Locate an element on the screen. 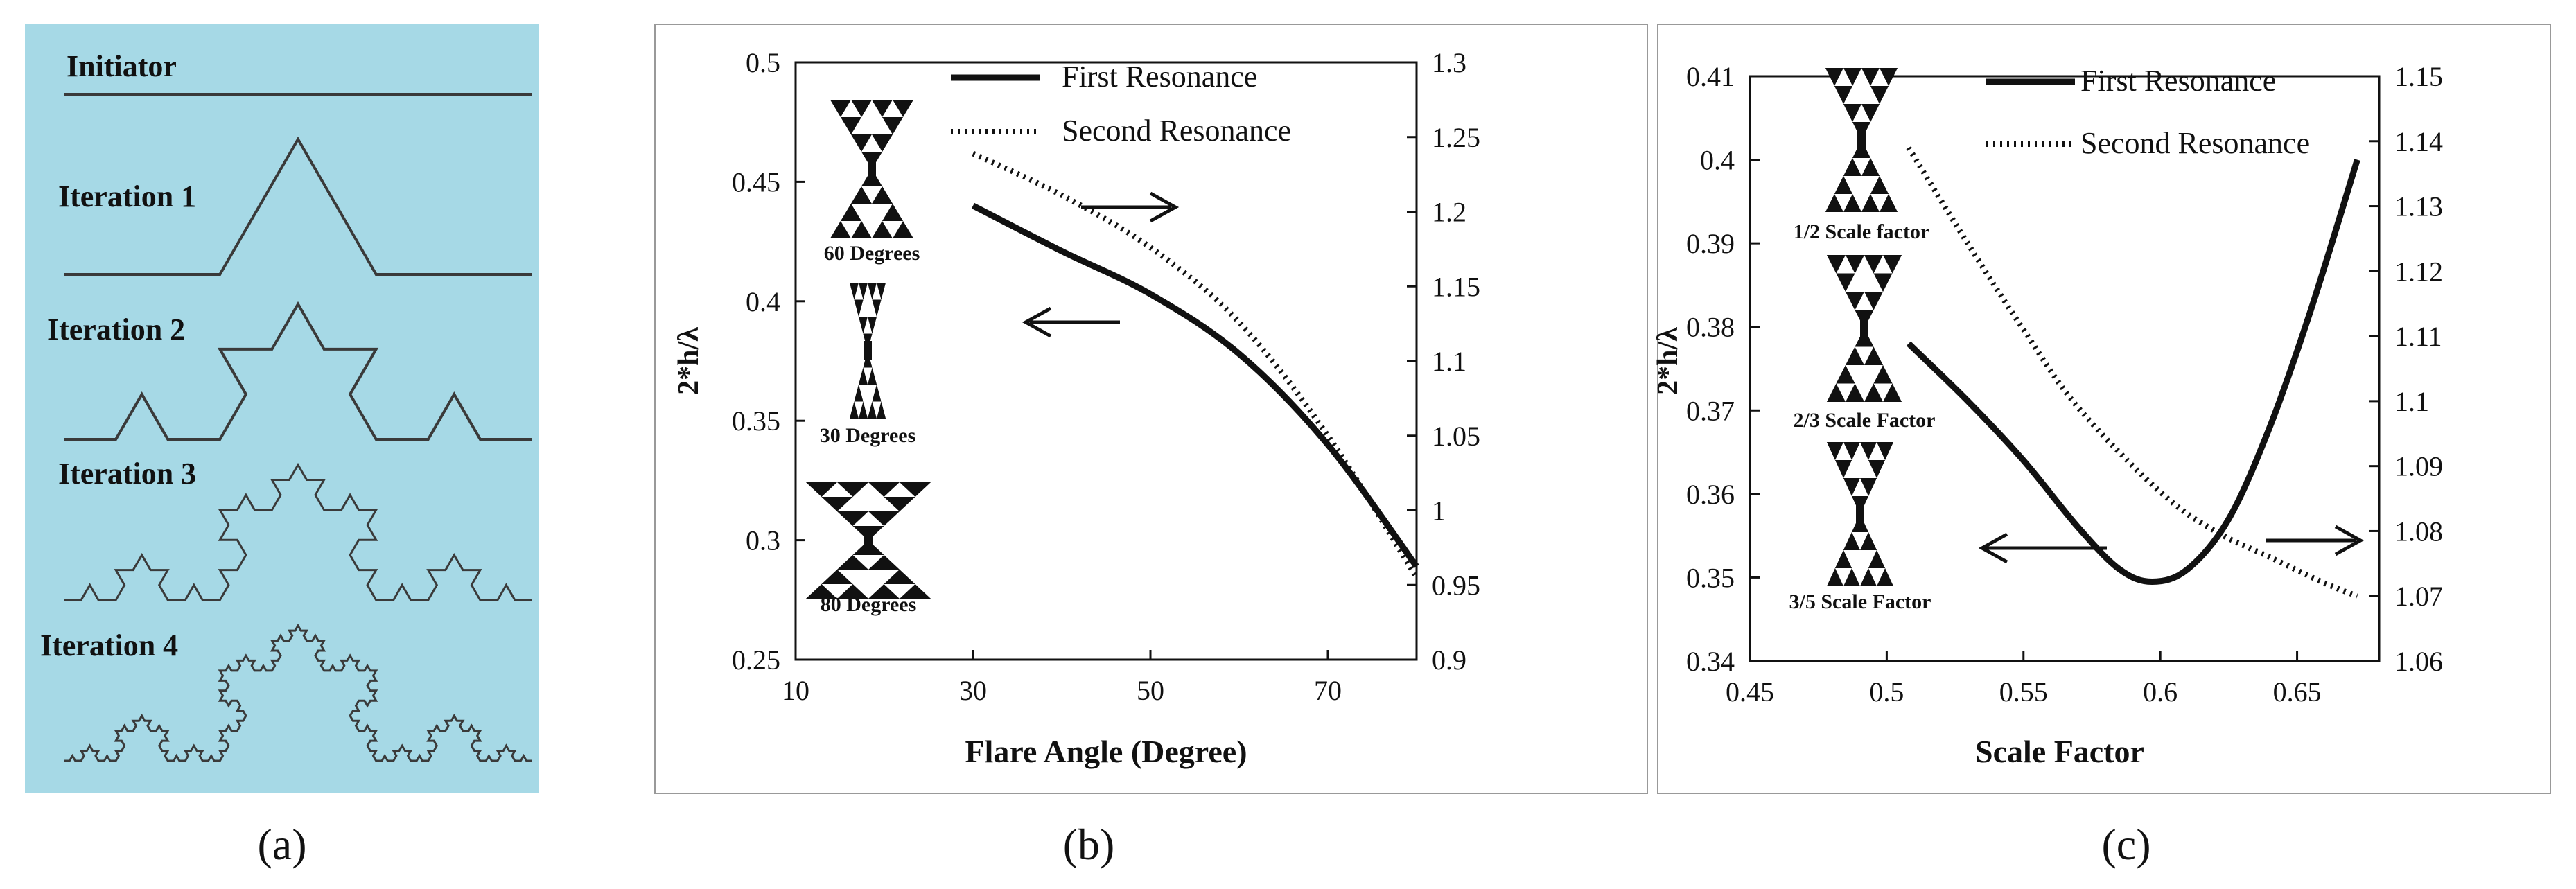 The height and width of the screenshot is (889, 2576). y-tick-label: 0.34 is located at coordinates (1710, 662).